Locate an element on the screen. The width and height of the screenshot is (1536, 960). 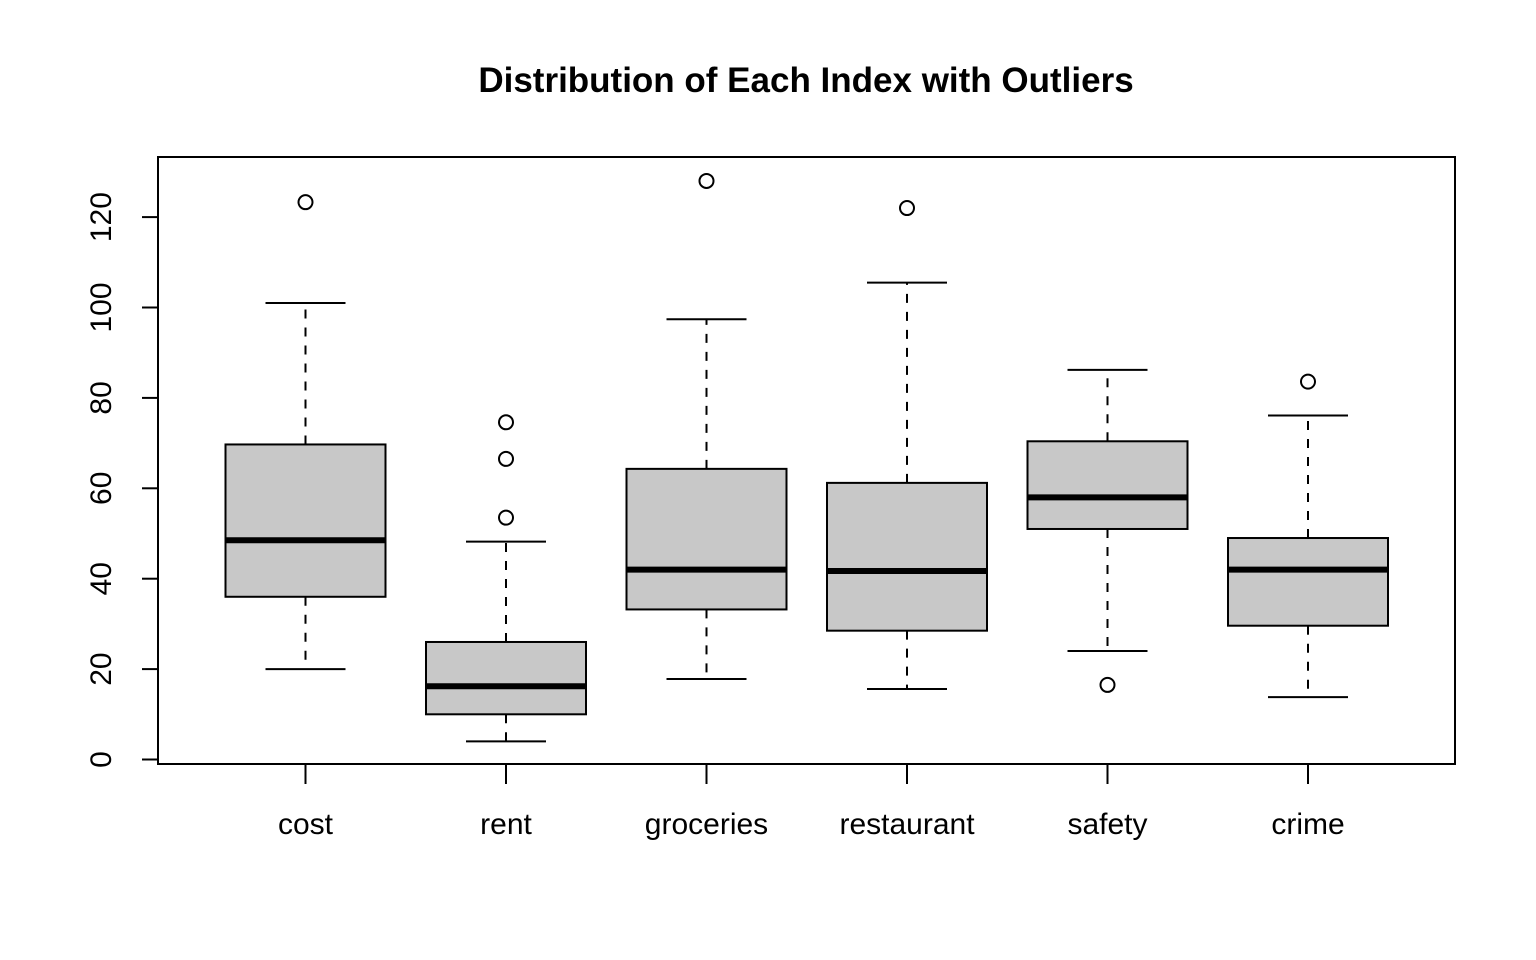
x-tick-label: safety is located at coordinates (1107, 824).